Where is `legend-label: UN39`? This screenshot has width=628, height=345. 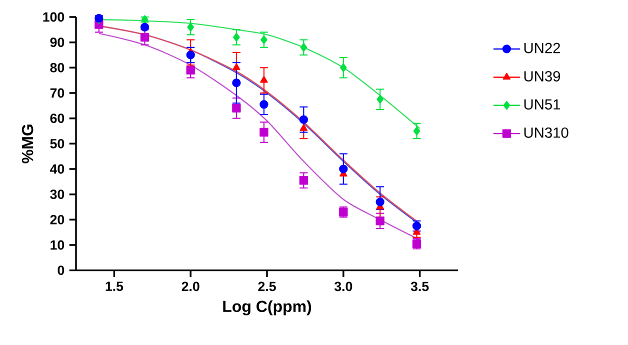
legend-label: UN39 is located at coordinates (542, 76).